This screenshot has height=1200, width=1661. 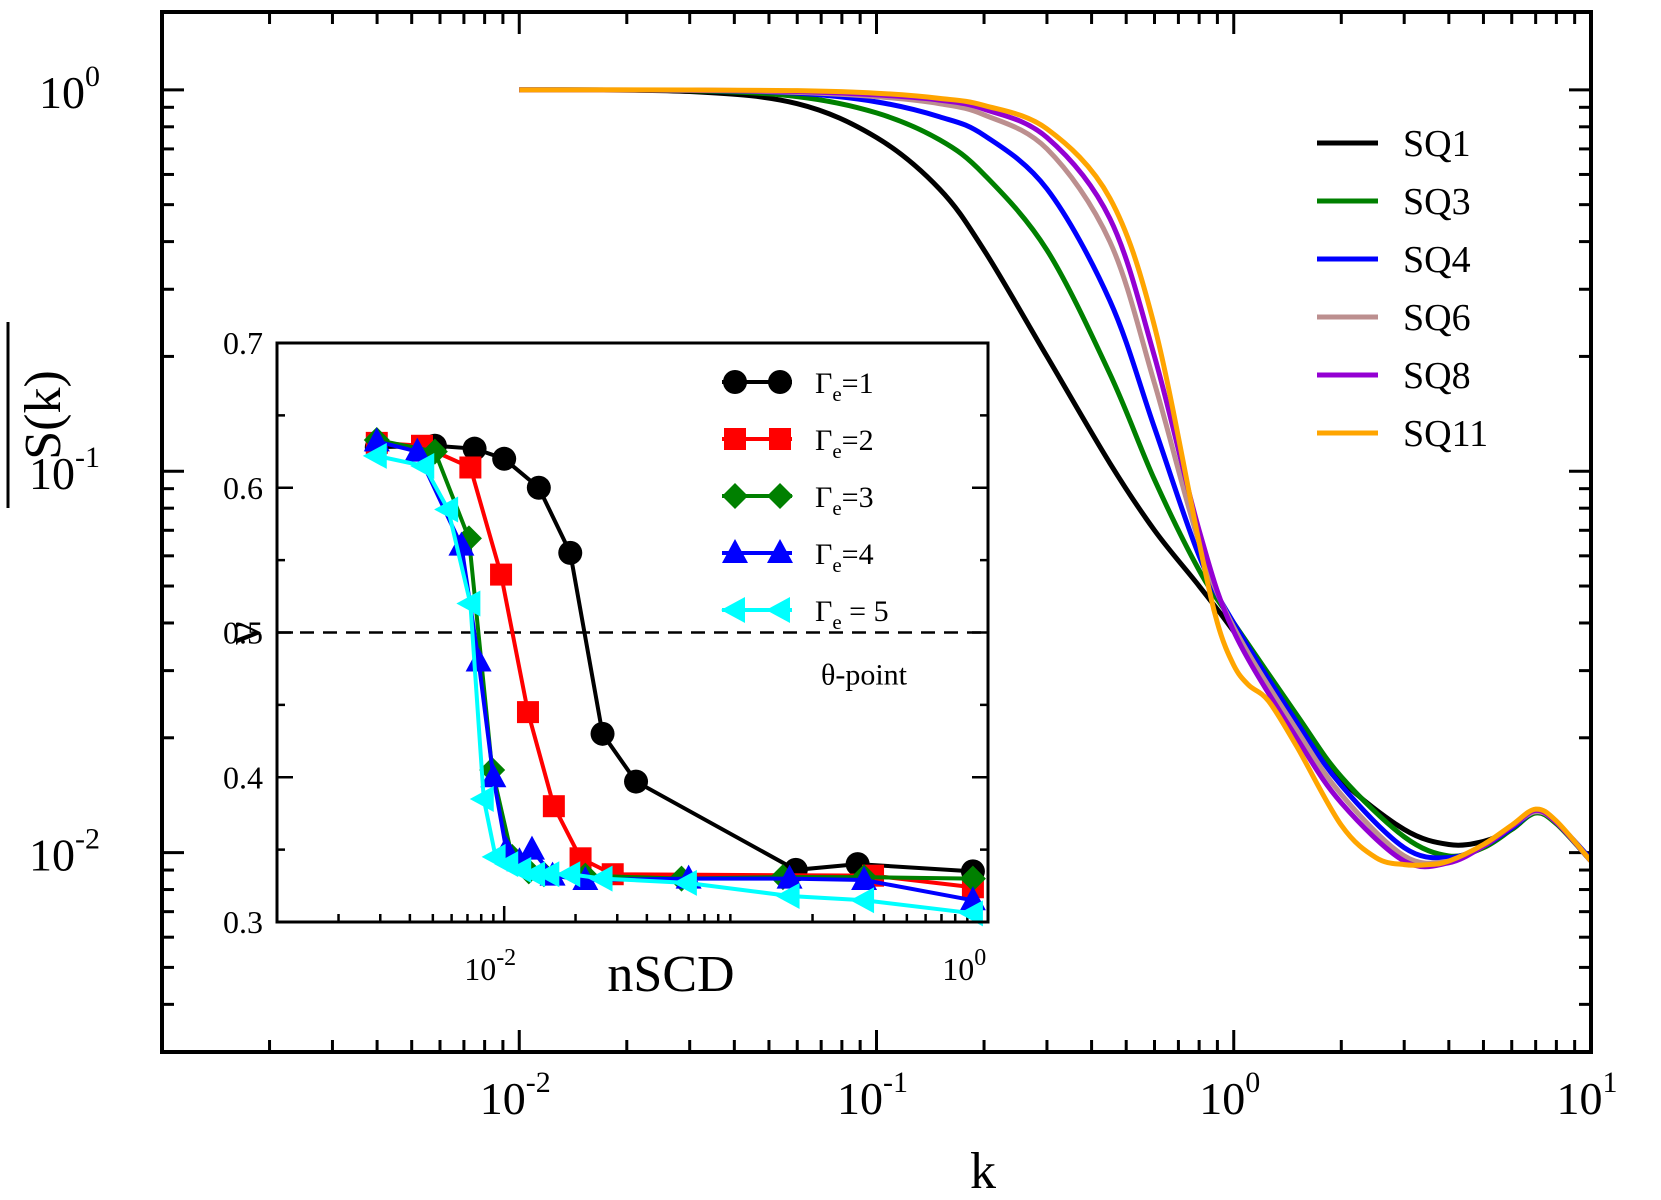 I want to click on inset-y-tick-label: 0.7, so click(x=243, y=343).